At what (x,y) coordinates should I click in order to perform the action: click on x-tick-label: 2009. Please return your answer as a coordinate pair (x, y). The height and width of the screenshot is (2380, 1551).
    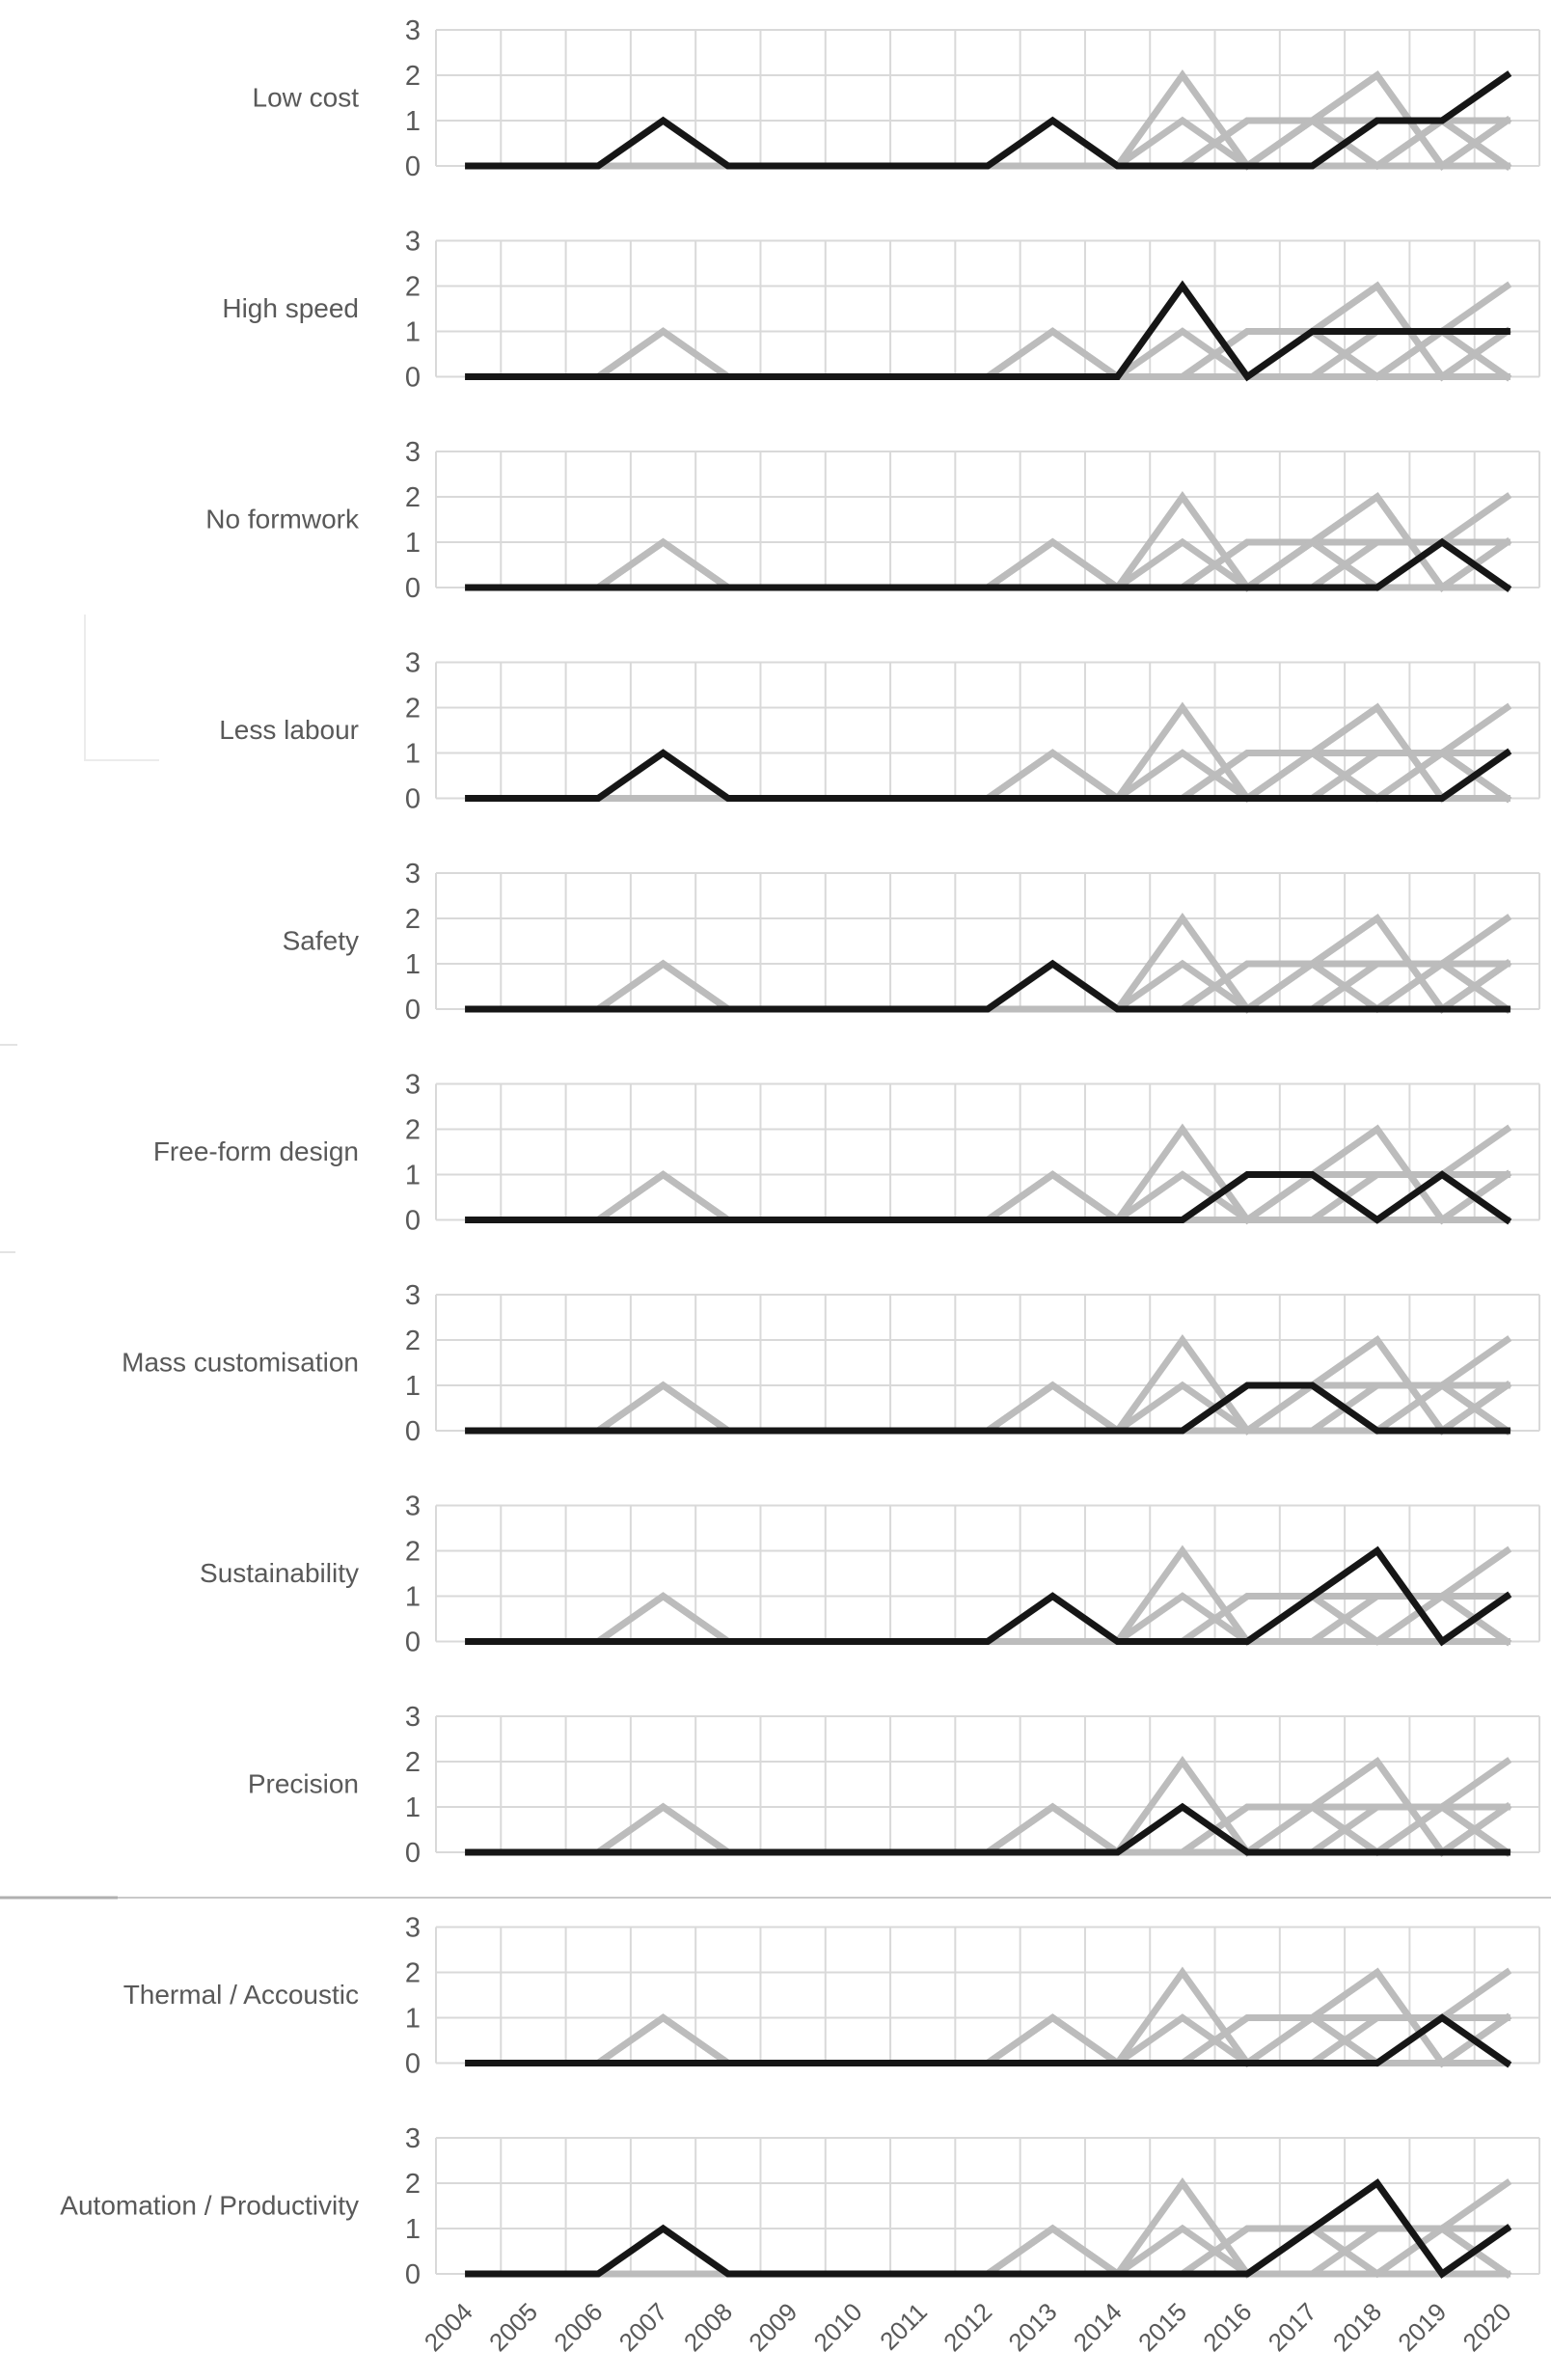
    Looking at the image, I should click on (773, 2327).